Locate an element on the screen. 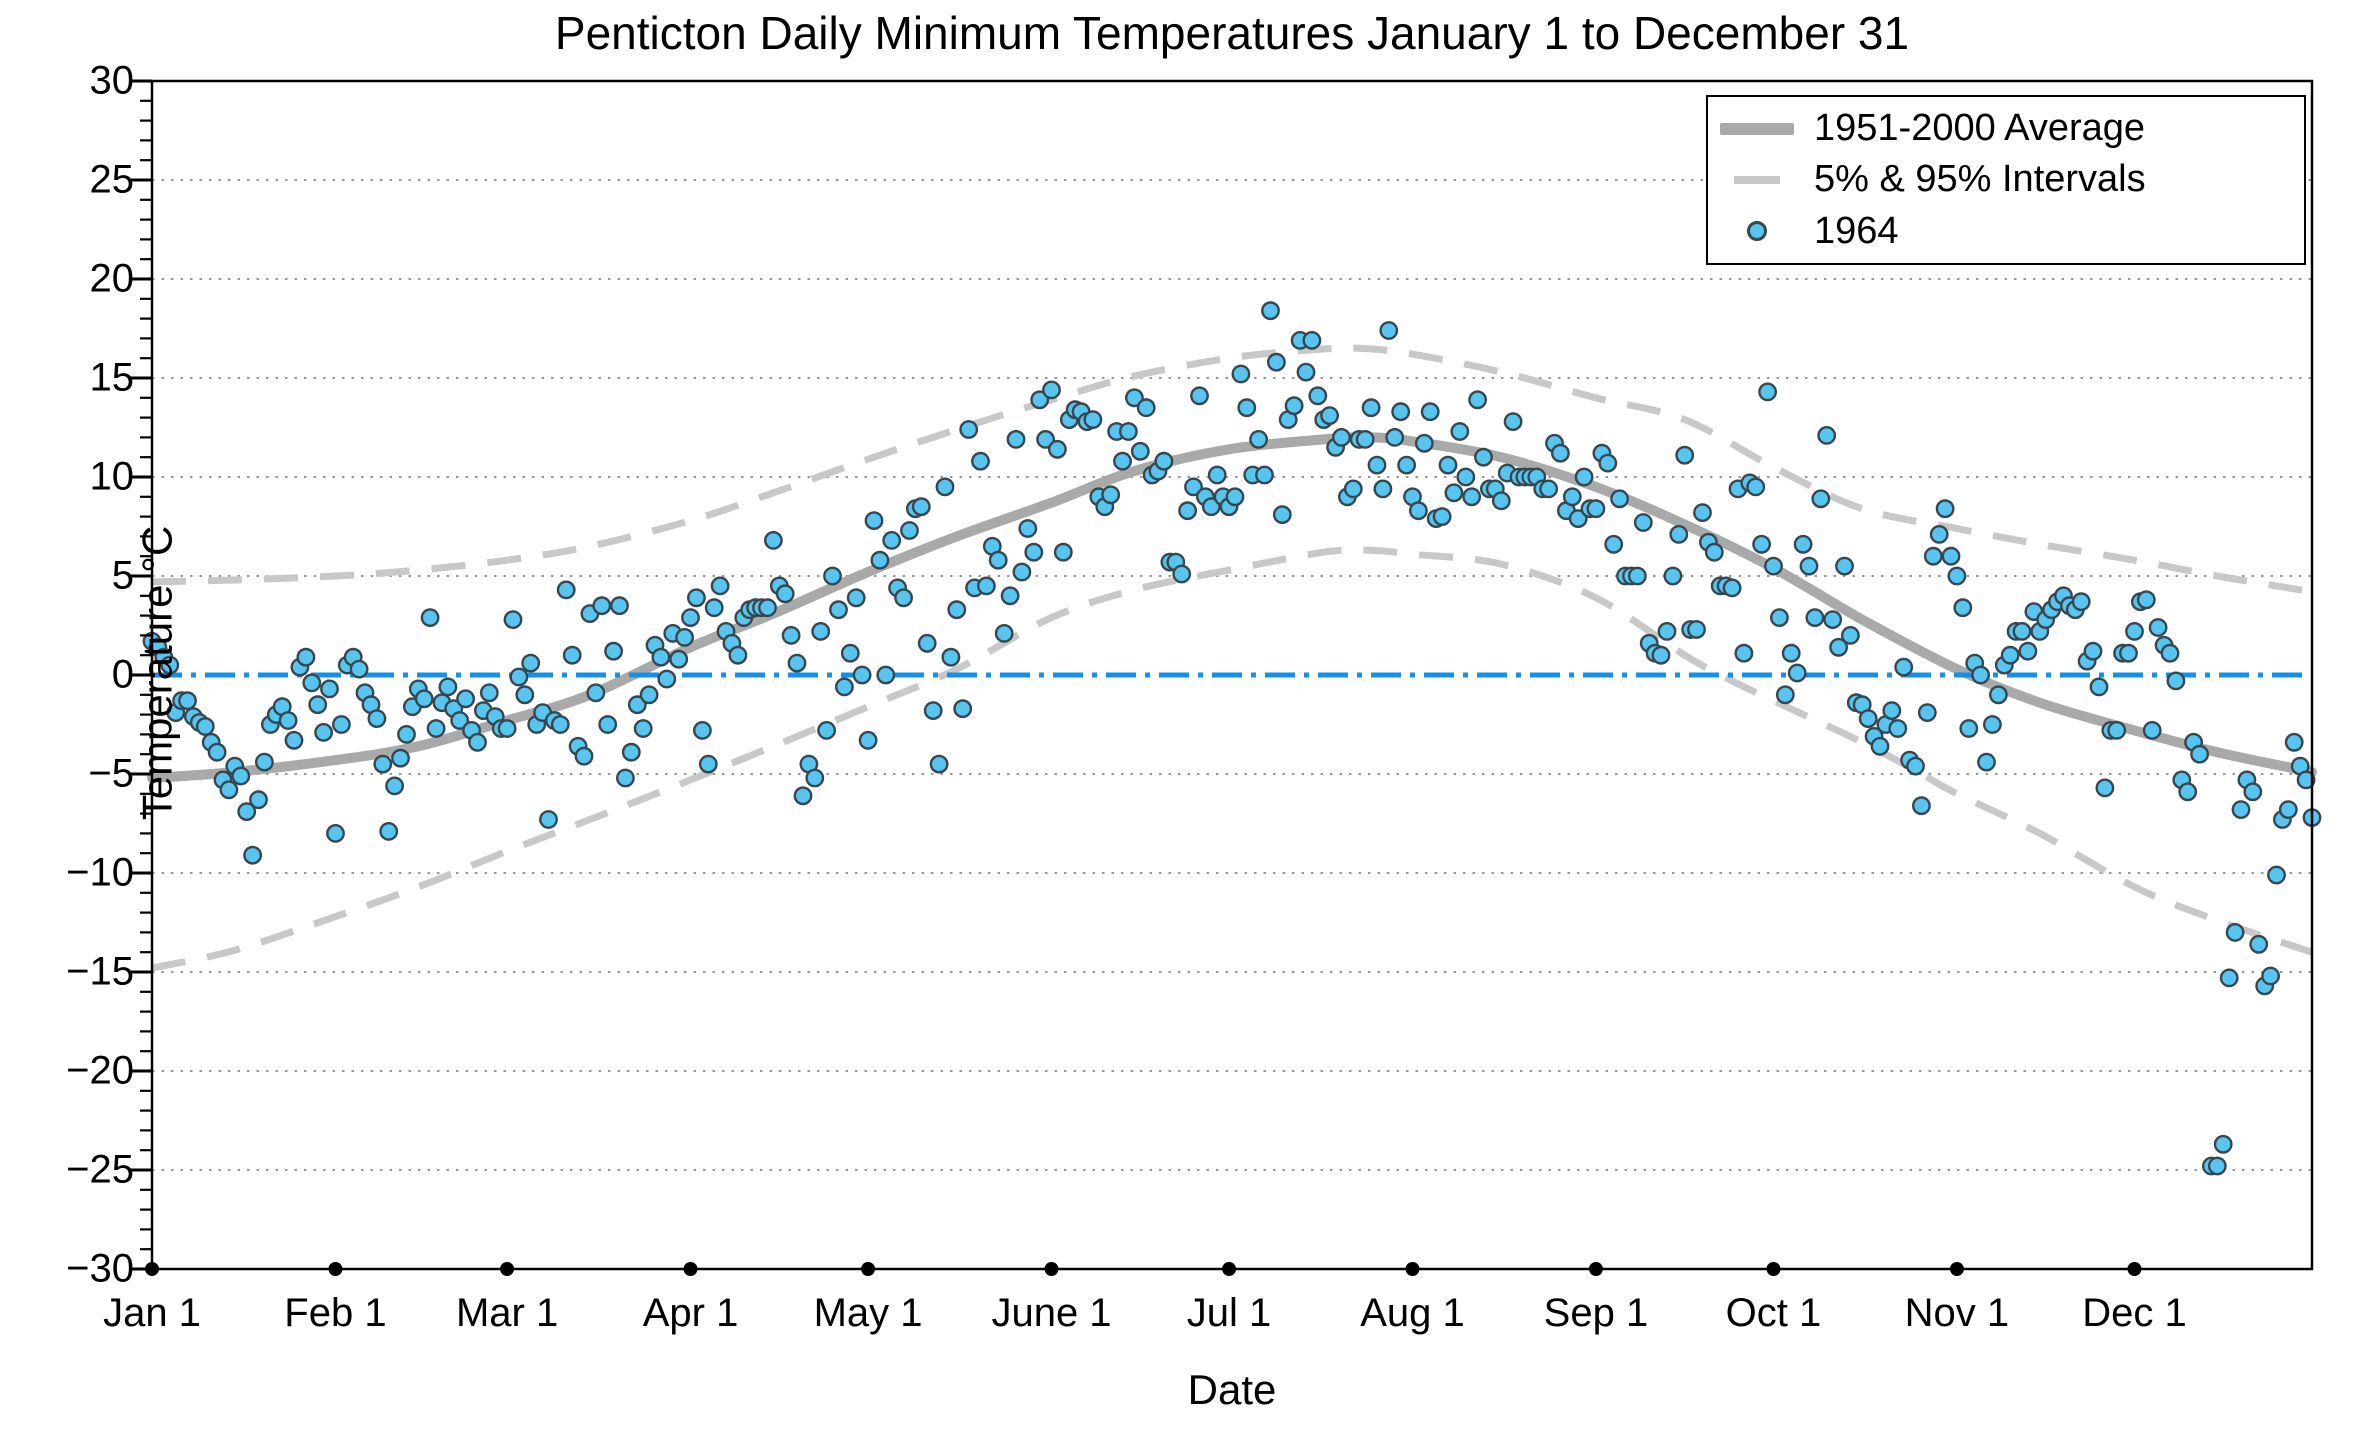 The width and height of the screenshot is (2360, 1432). x-tick-label: Nov 1 is located at coordinates (1957, 1313).